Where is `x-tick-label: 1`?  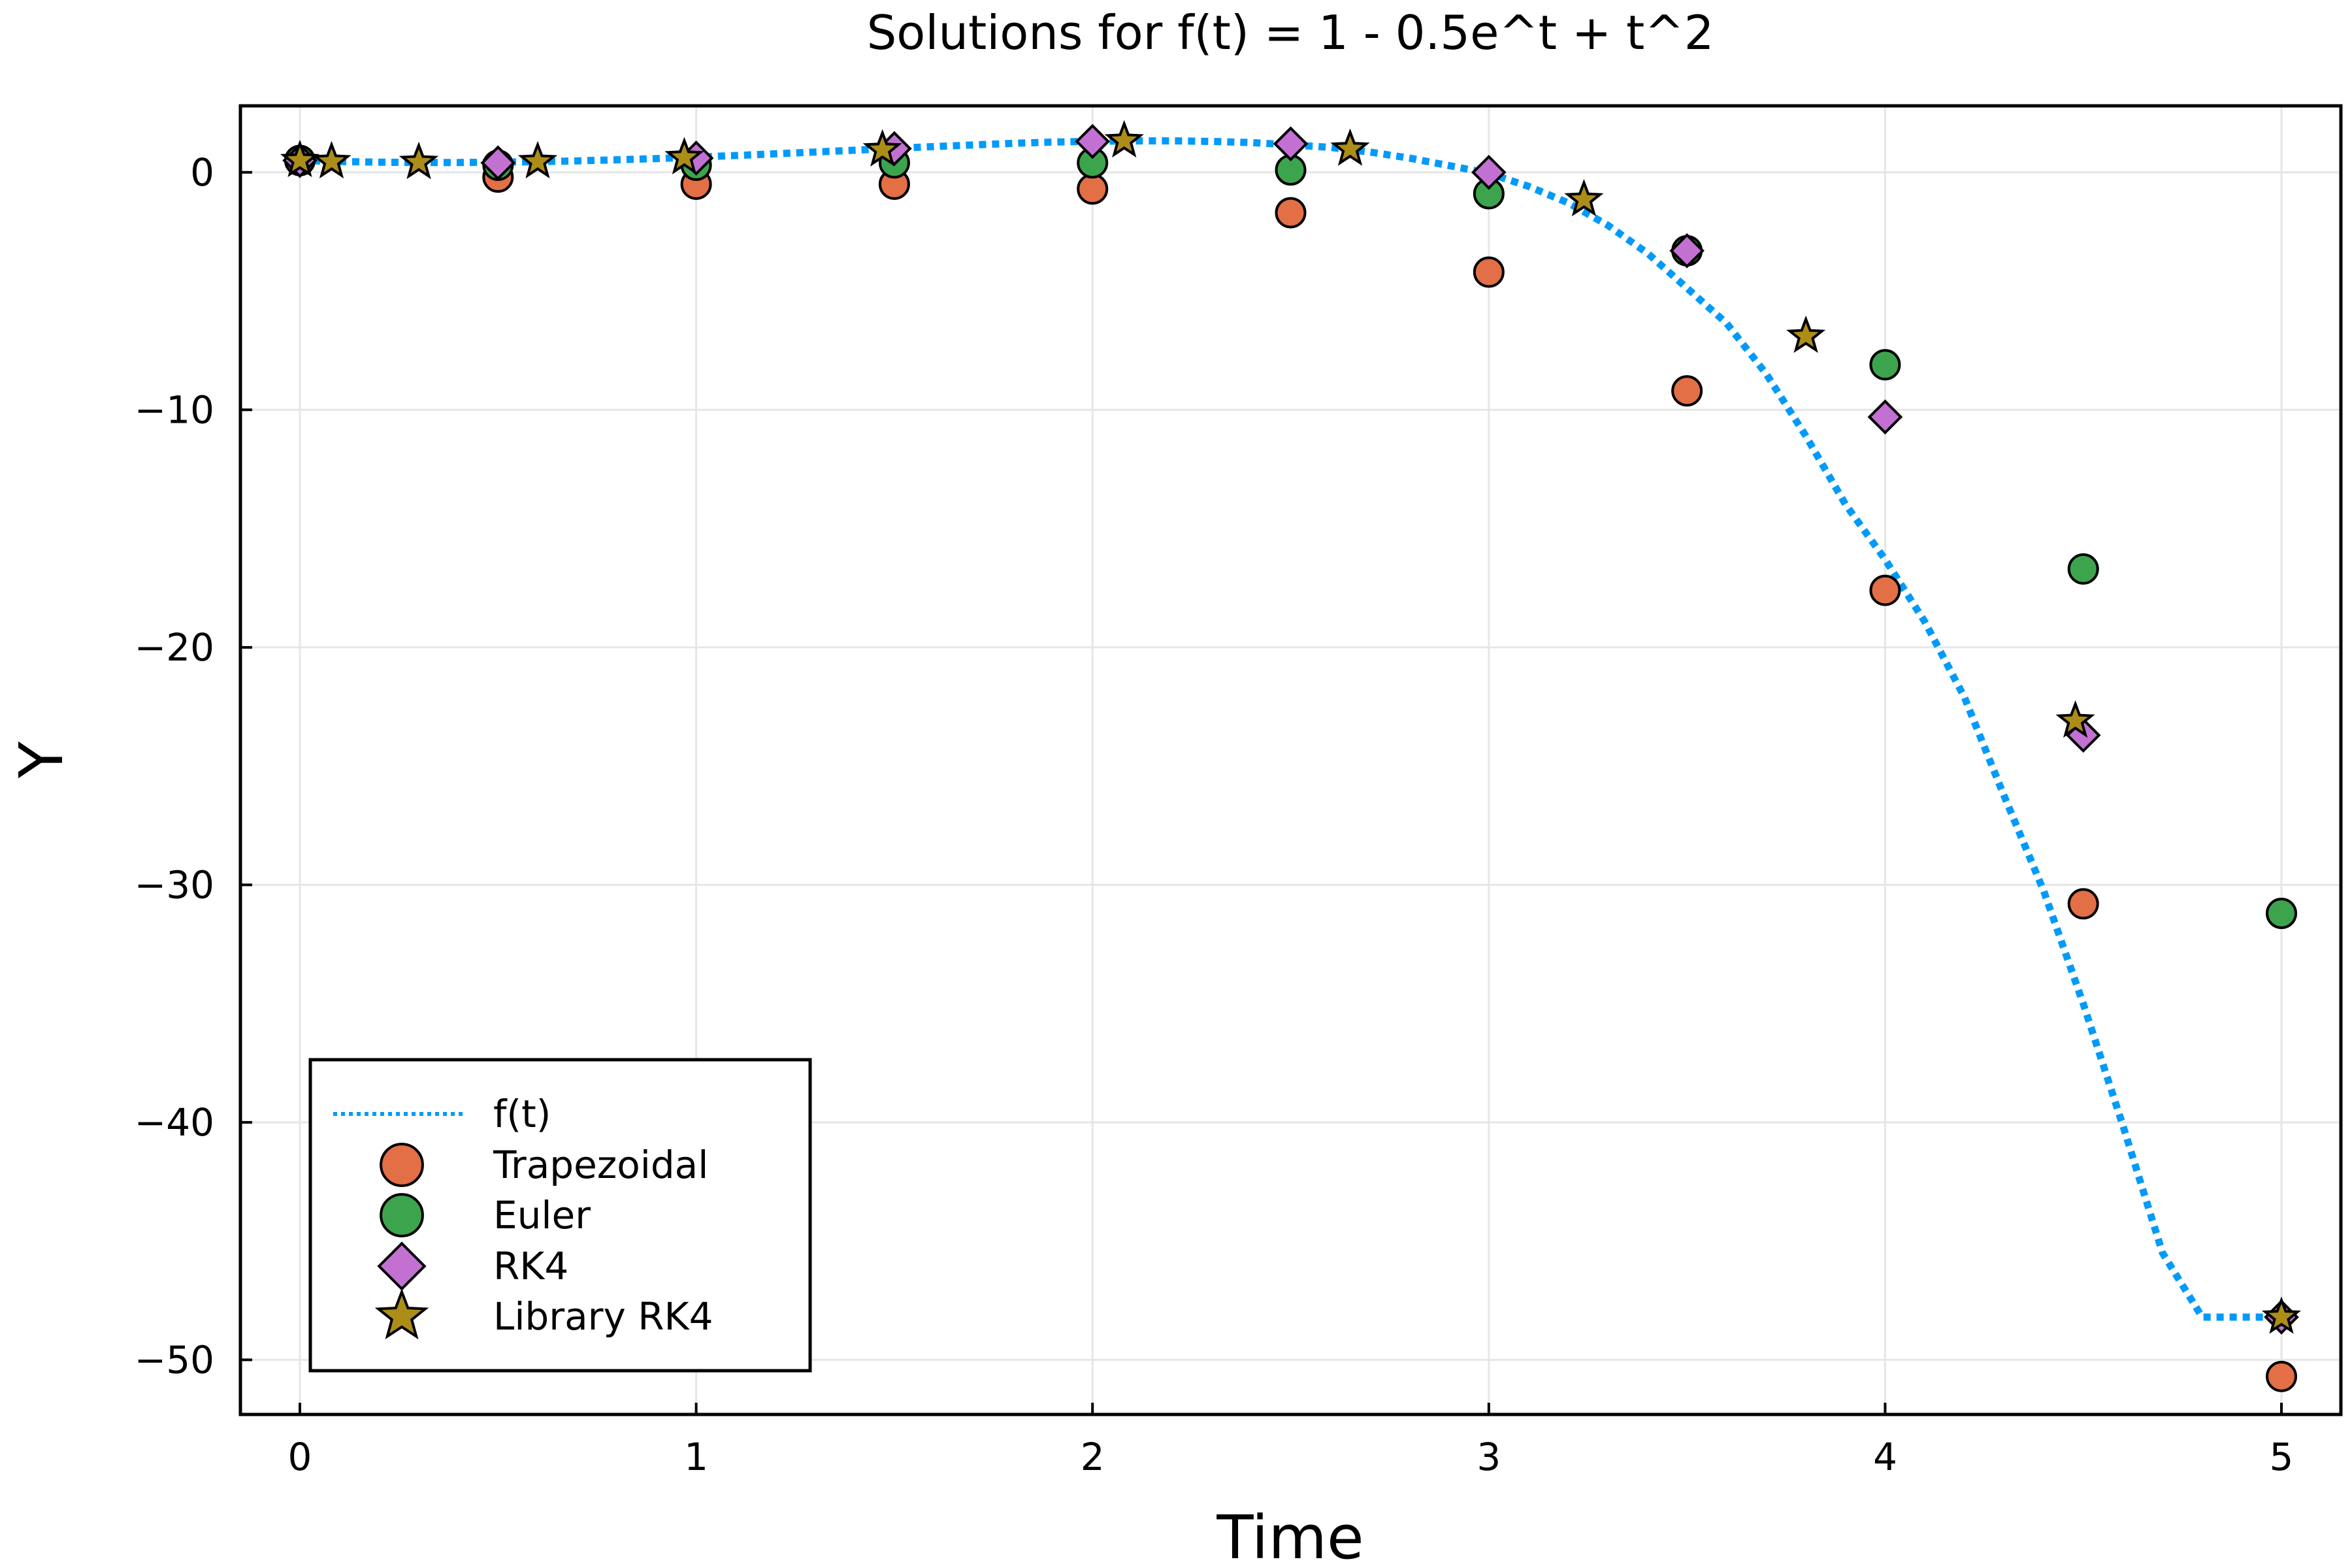 x-tick-label: 1 is located at coordinates (696, 1457).